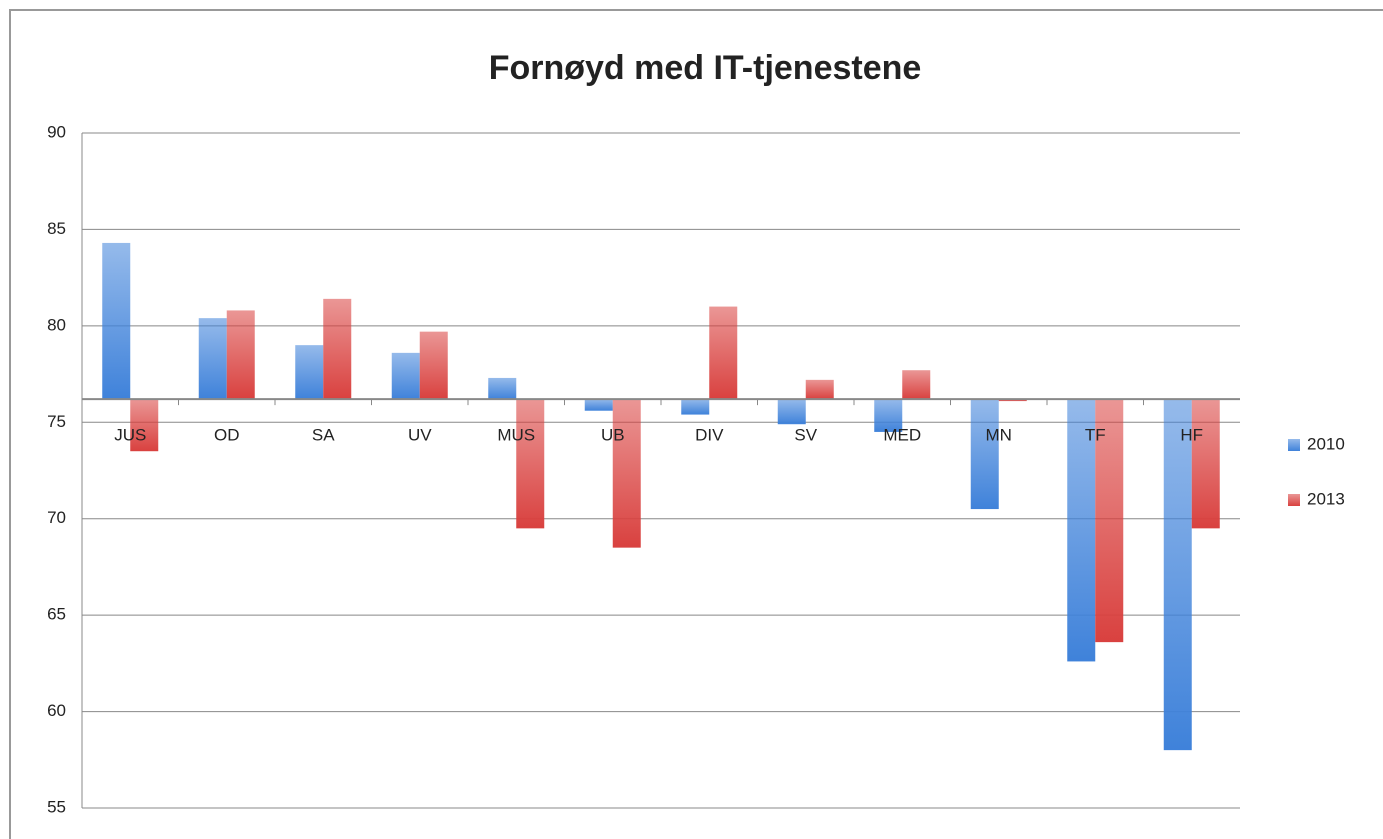 The width and height of the screenshot is (1383, 839). I want to click on x-tick-label: SV, so click(805, 435).